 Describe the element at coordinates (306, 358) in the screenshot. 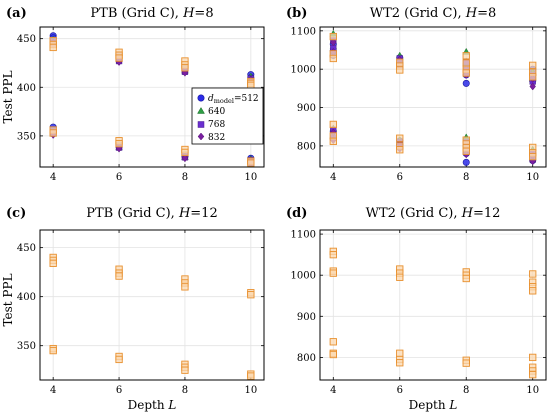

I see `panel-d-ytick-label: 800` at that location.